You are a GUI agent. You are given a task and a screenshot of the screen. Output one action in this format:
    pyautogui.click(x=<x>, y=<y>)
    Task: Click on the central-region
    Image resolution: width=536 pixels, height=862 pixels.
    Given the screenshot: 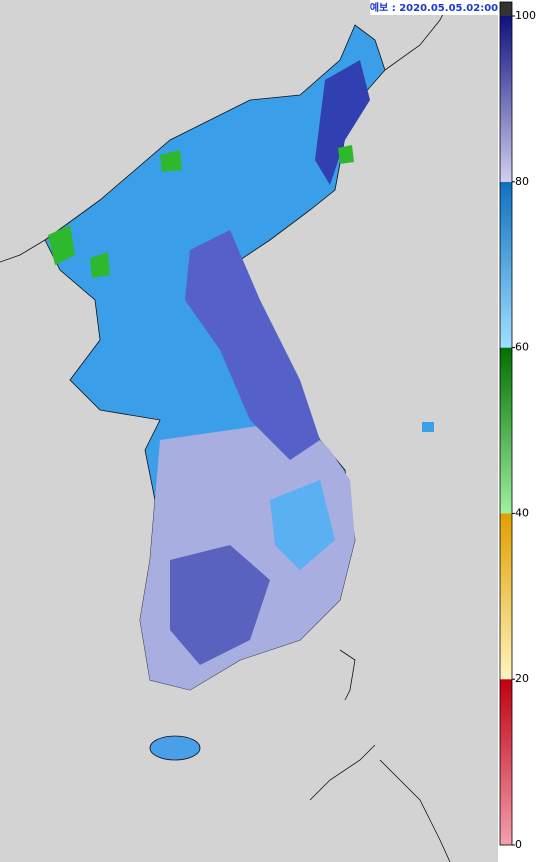 What is the action you would take?
    pyautogui.click(x=302, y=525)
    